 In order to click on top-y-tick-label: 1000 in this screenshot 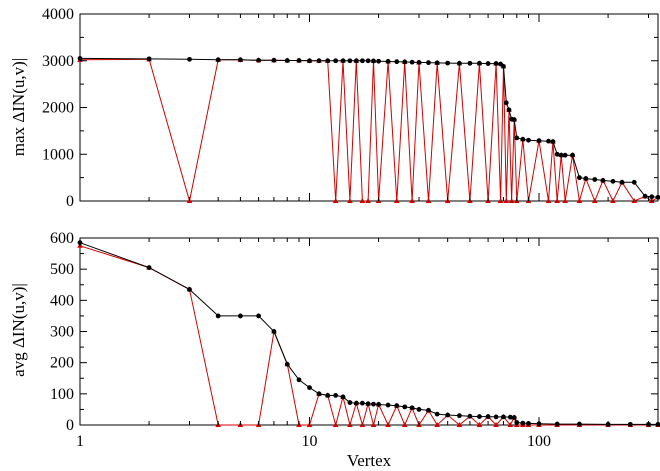, I will do `click(58, 154)`.